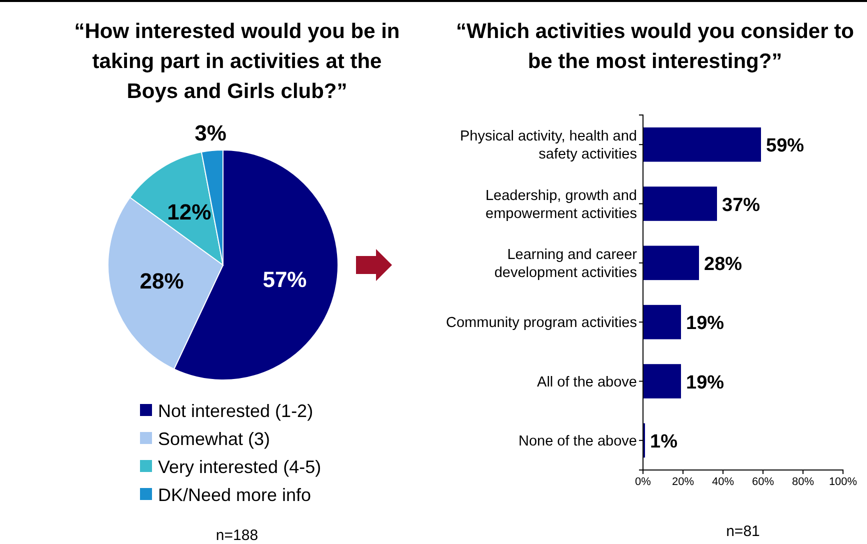 The height and width of the screenshot is (544, 867). What do you see at coordinates (548, 145) in the screenshot?
I see `y-tick-label: Physical activity, health and safety activities` at bounding box center [548, 145].